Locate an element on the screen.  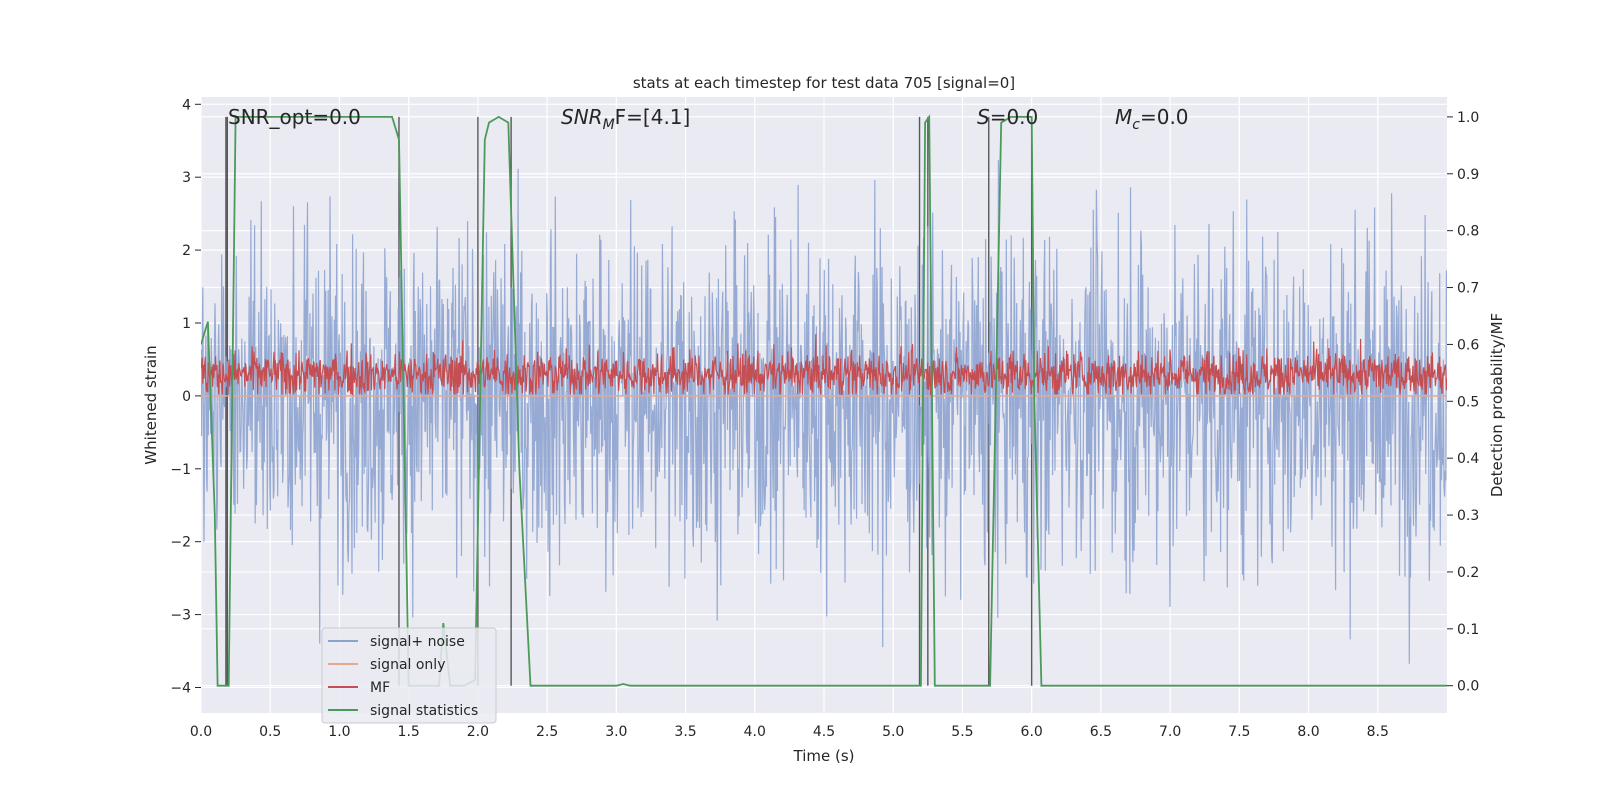
y-tick-label: 2 is located at coordinates (186, 251).